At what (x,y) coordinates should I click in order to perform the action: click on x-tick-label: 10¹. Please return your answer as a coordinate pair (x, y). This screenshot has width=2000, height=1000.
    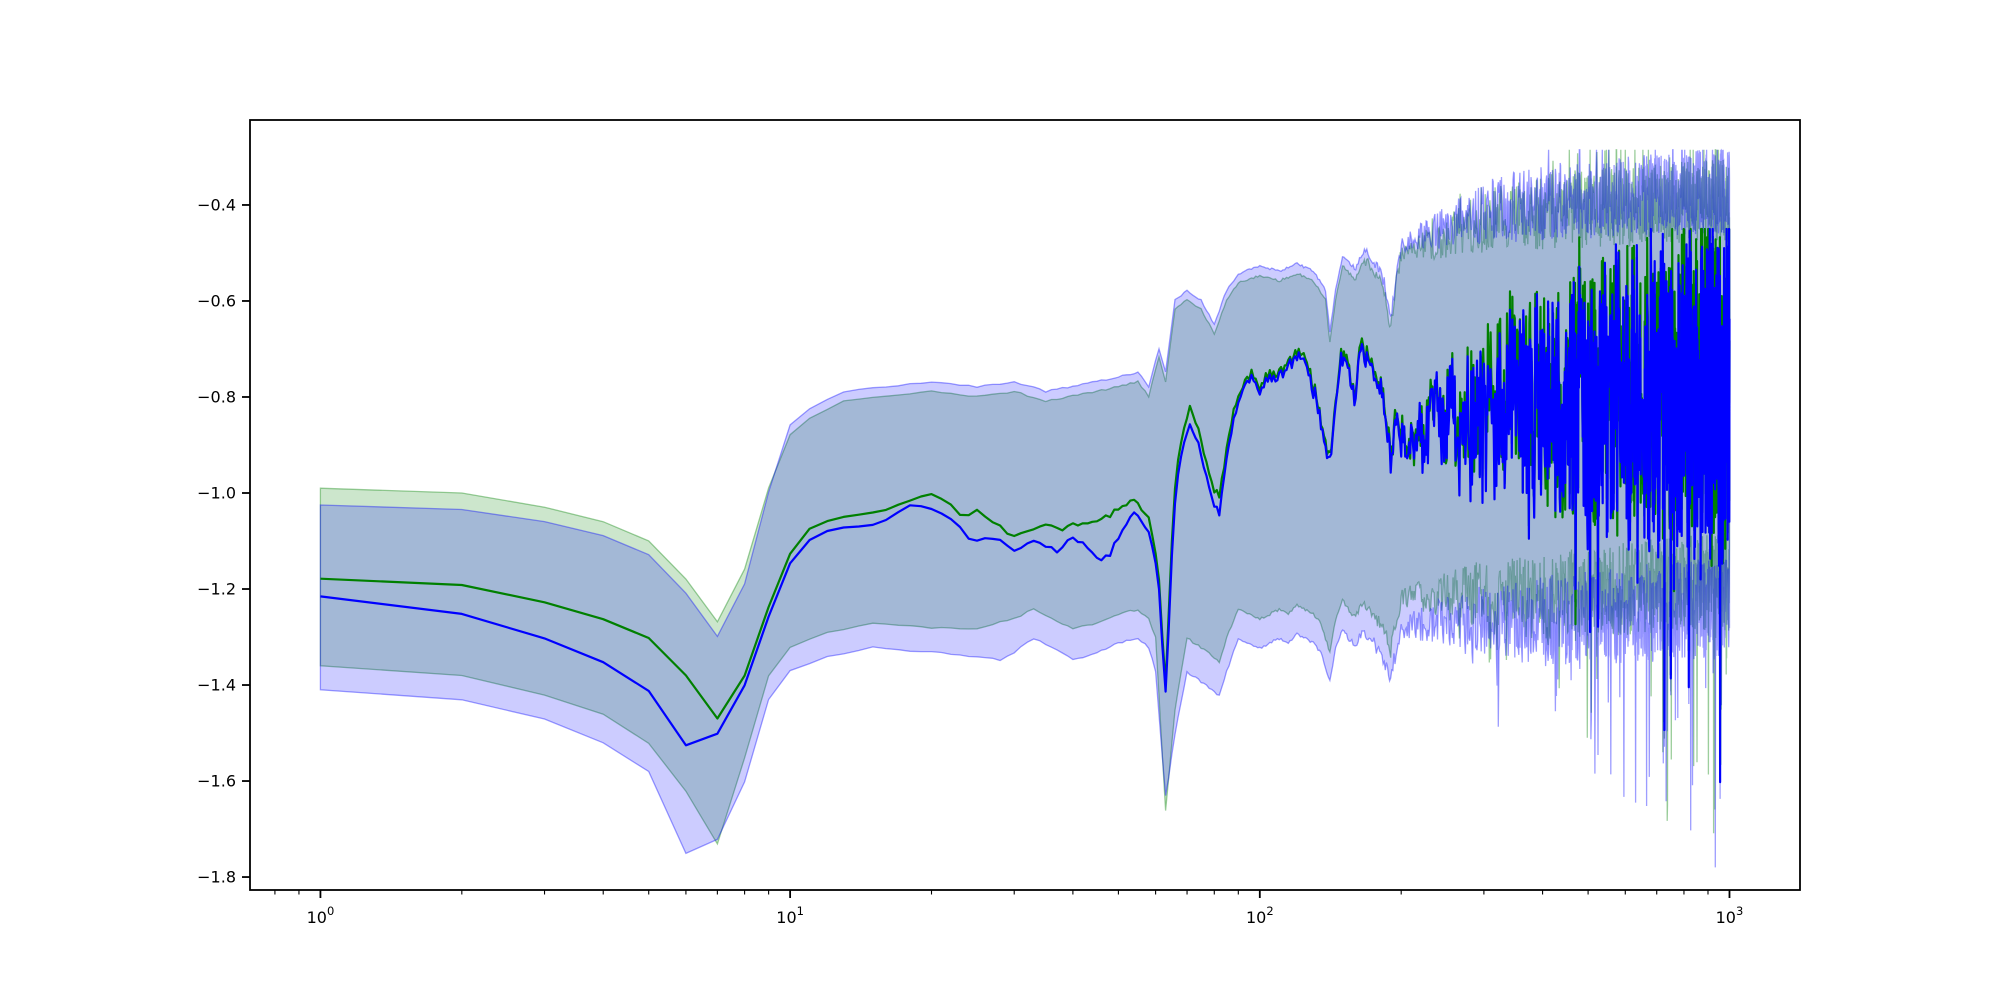
    Looking at the image, I should click on (790, 915).